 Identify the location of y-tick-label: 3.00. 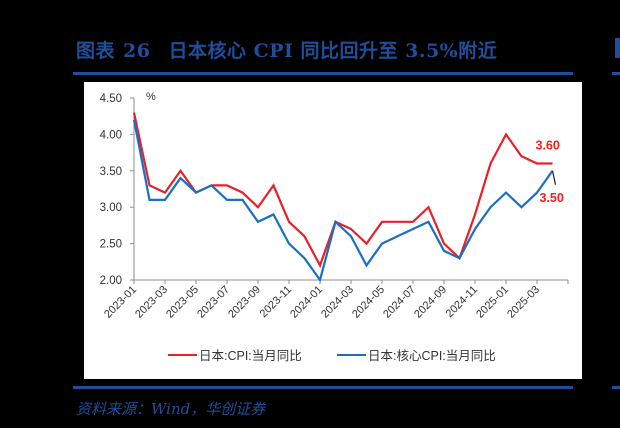
(111, 208).